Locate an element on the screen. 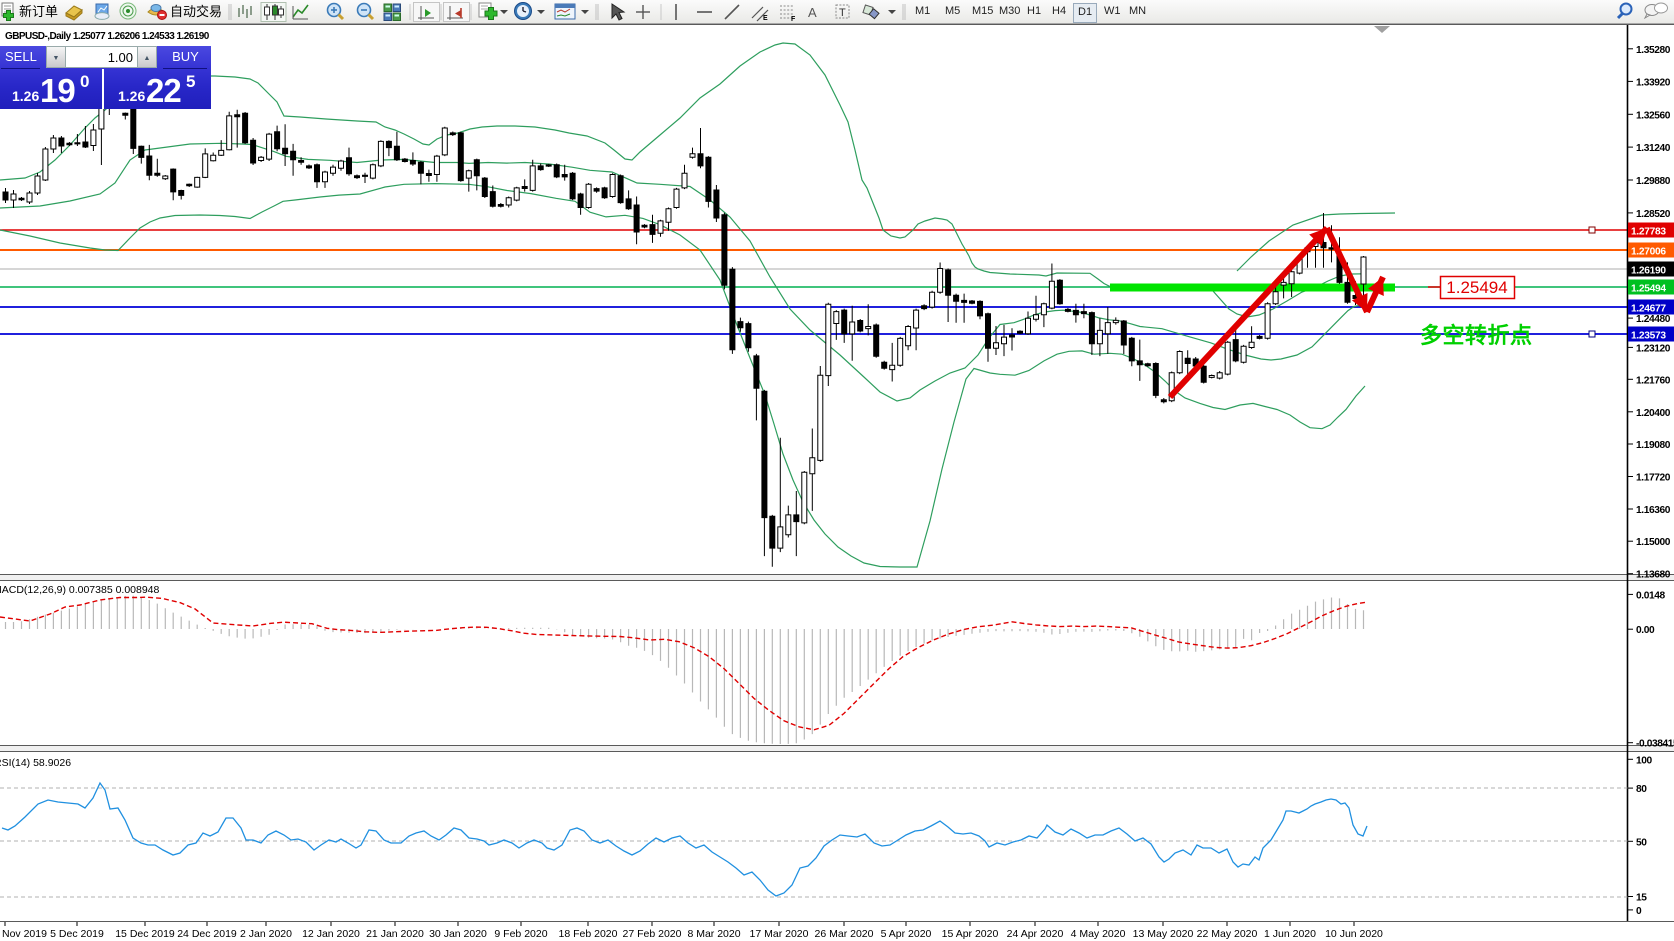  svg-text: 18 Feb 2020 is located at coordinates (588, 934).